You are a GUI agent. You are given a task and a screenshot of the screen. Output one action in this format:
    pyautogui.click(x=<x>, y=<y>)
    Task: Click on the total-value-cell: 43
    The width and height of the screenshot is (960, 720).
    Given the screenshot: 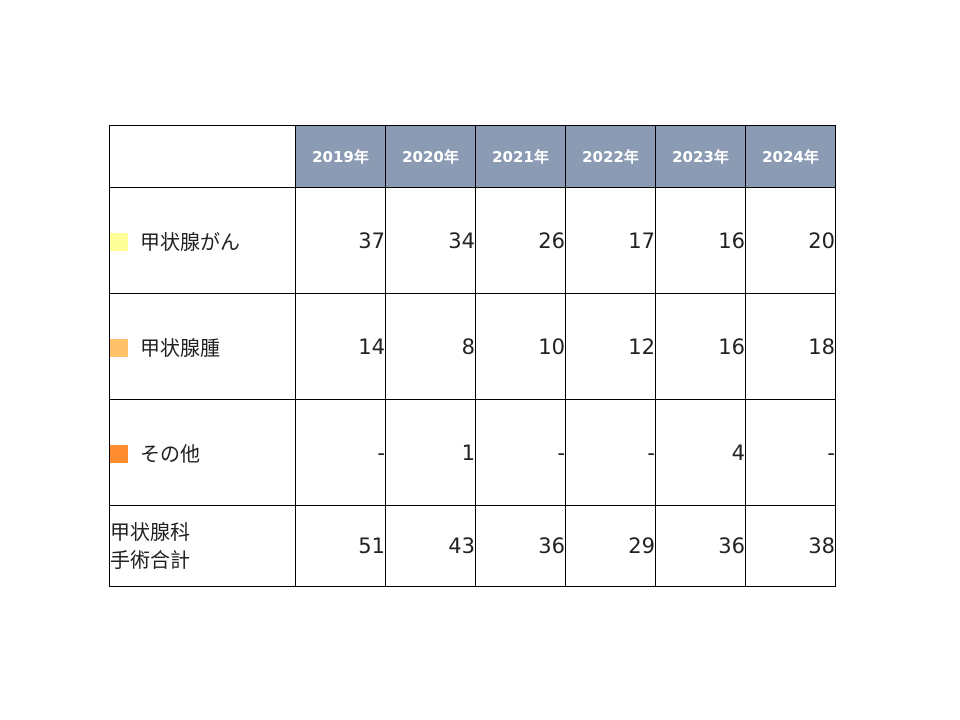 What is the action you would take?
    pyautogui.click(x=430, y=546)
    